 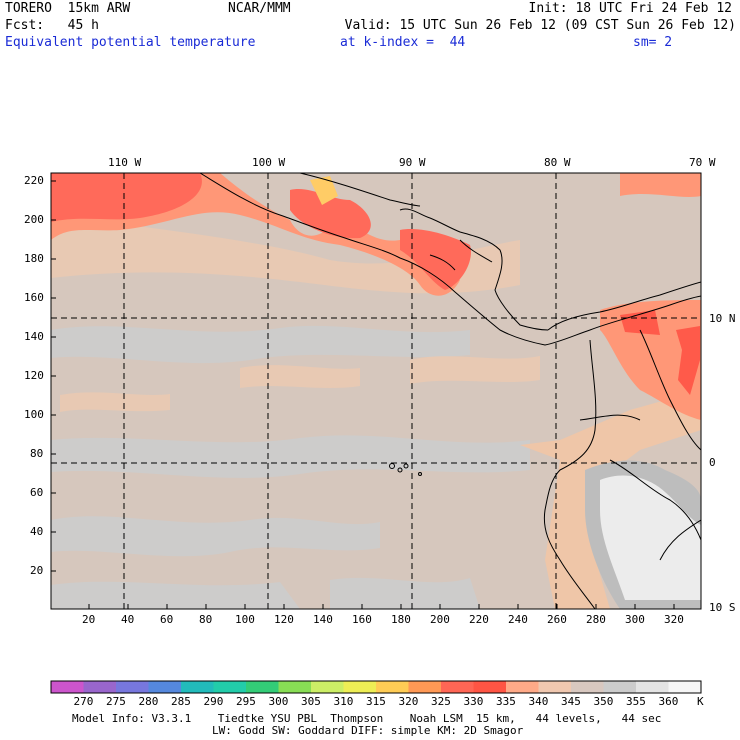 What do you see at coordinates (34, 375) in the screenshot?
I see `y-tick: 120` at bounding box center [34, 375].